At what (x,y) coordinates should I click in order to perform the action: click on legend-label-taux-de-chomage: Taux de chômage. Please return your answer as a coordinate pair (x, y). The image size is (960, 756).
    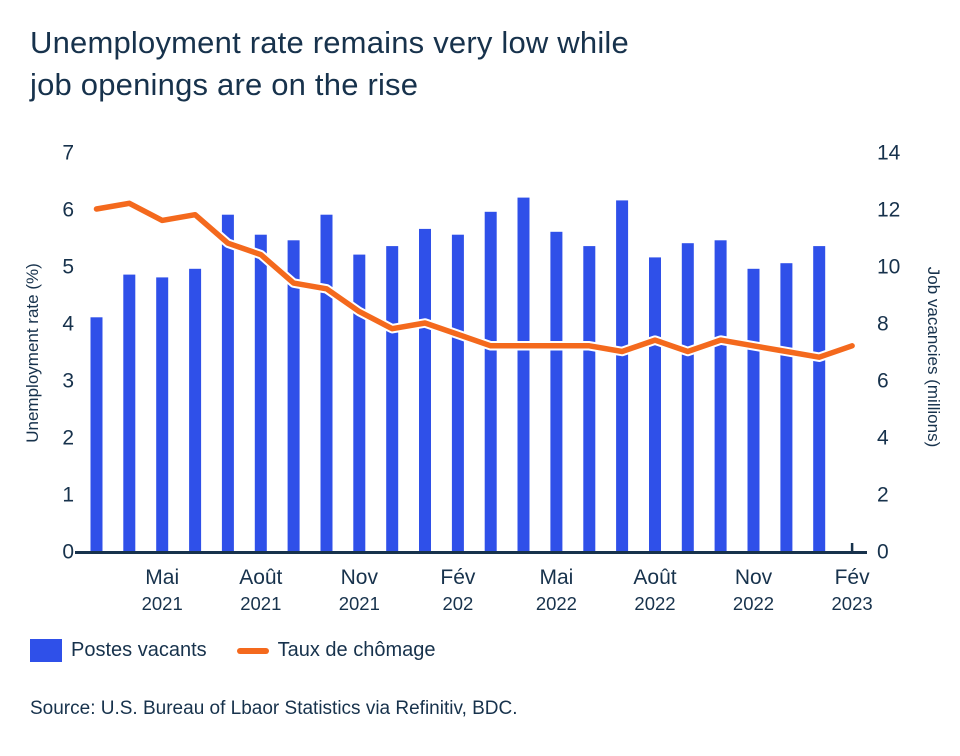
    Looking at the image, I should click on (356, 650).